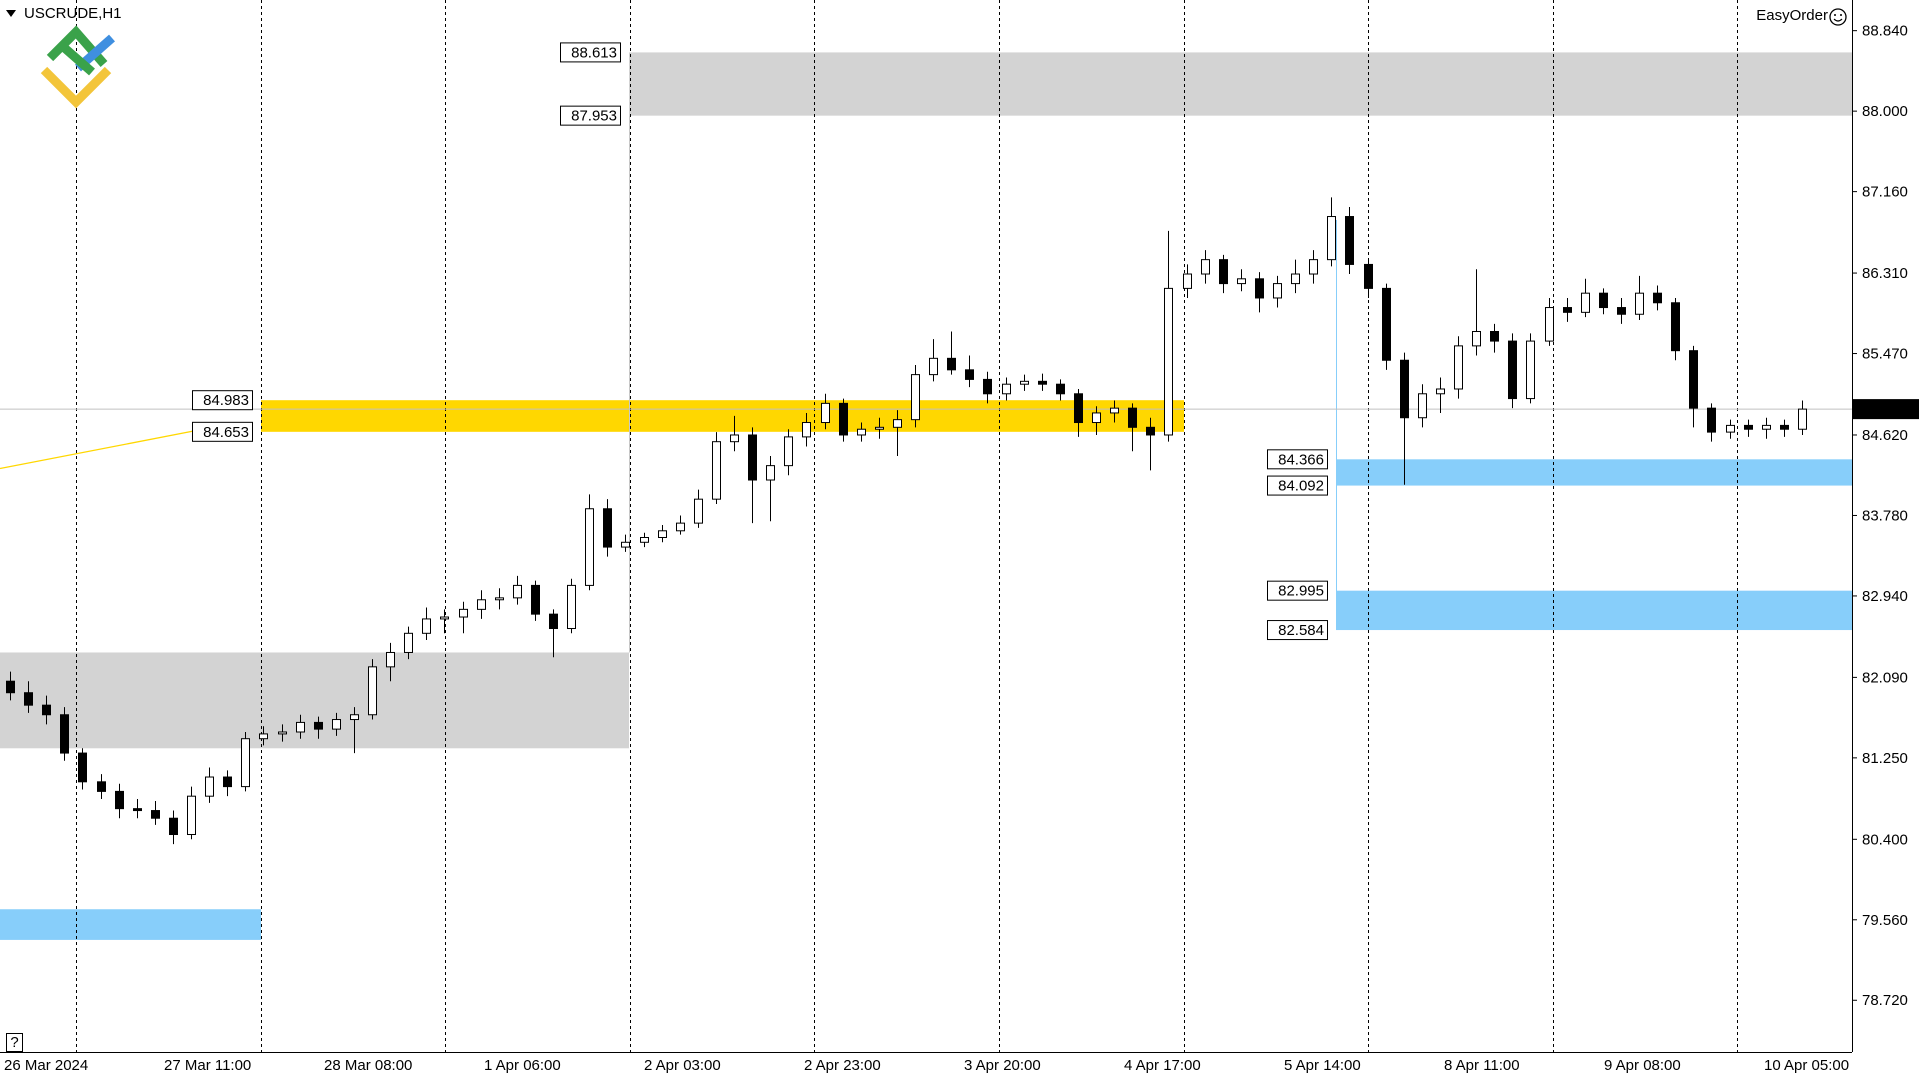 This screenshot has width=1920, height=1080. Describe the element at coordinates (522, 1065) in the screenshot. I see `x-tick-label: 1 Apr 06:00` at that location.